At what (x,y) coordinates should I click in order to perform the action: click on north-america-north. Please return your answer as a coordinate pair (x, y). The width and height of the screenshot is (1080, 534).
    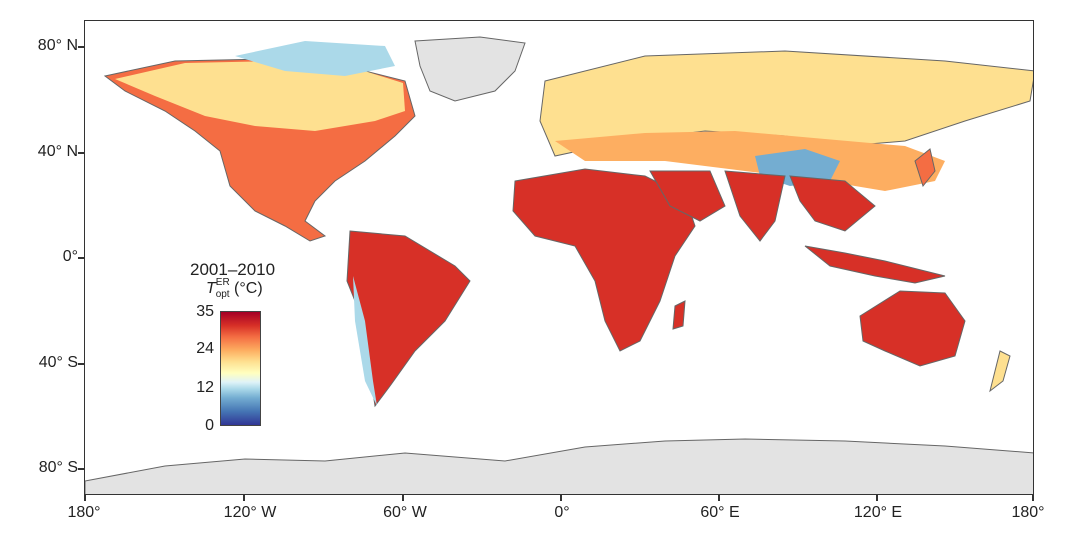
    Looking at the image, I should click on (260, 96).